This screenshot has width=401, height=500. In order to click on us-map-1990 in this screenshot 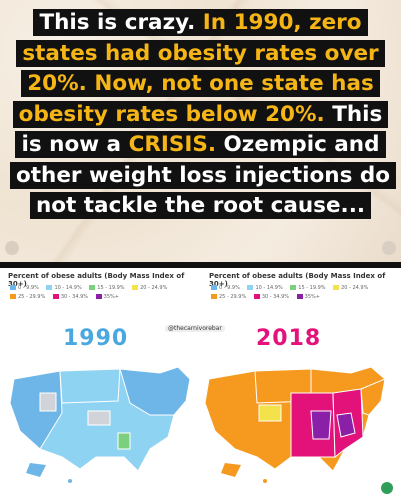, I will do `click(100, 424)`.